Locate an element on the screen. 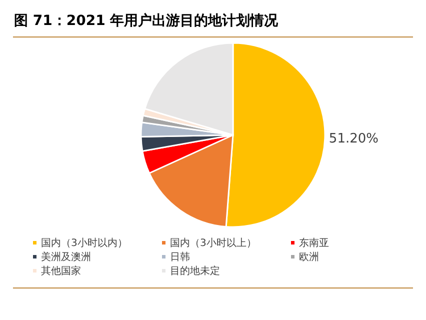 Image resolution: width=426 pixels, height=320 pixels. legend-label: 日韩 is located at coordinates (180, 257).